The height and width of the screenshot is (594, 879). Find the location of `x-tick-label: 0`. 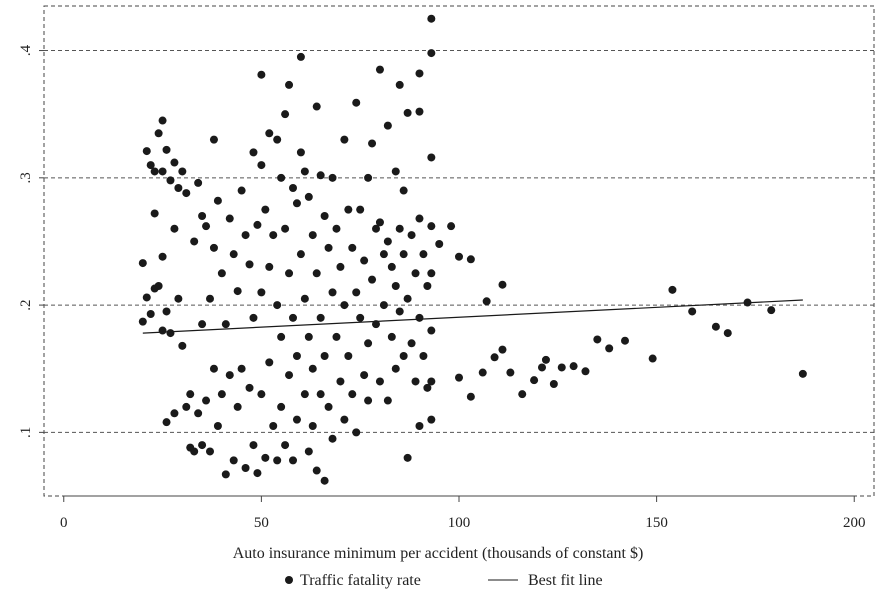

x-tick-label: 0 is located at coordinates (64, 523).